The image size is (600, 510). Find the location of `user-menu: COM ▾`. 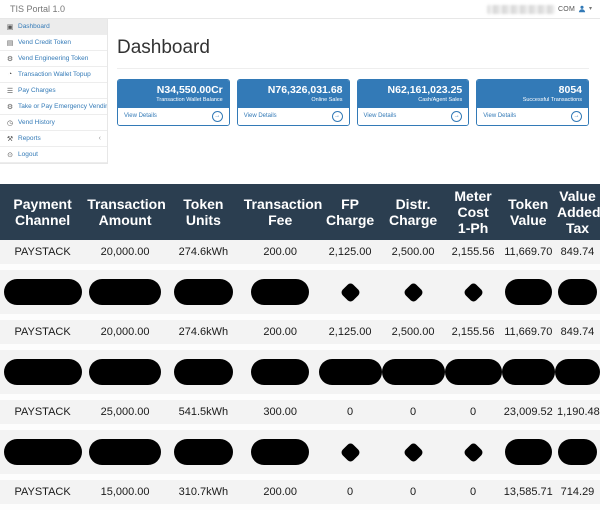

user-menu: COM ▾ is located at coordinates (539, 9).